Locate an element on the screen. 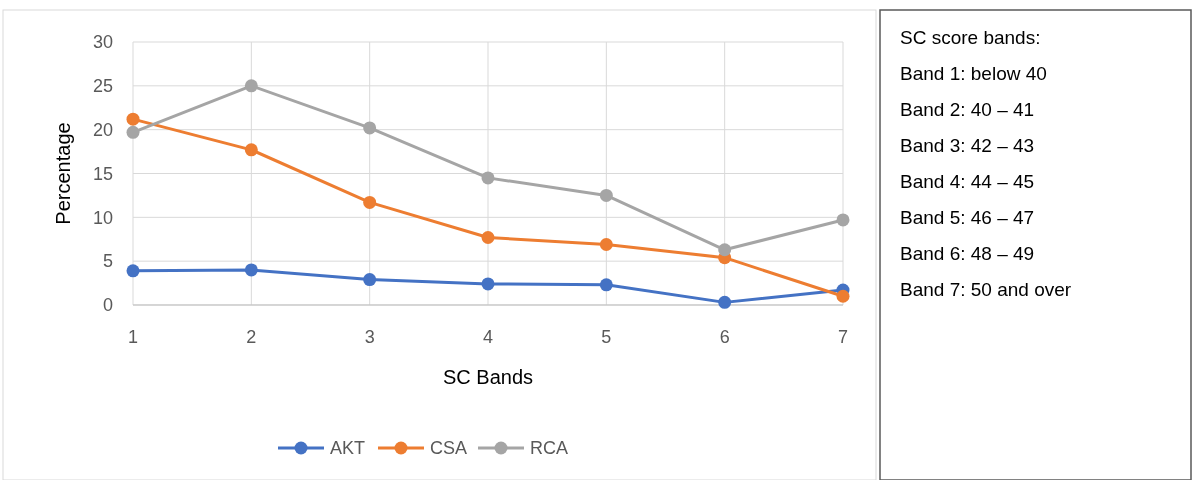 The width and height of the screenshot is (1192, 480). text: Band 6: 48 – 49 is located at coordinates (967, 253).